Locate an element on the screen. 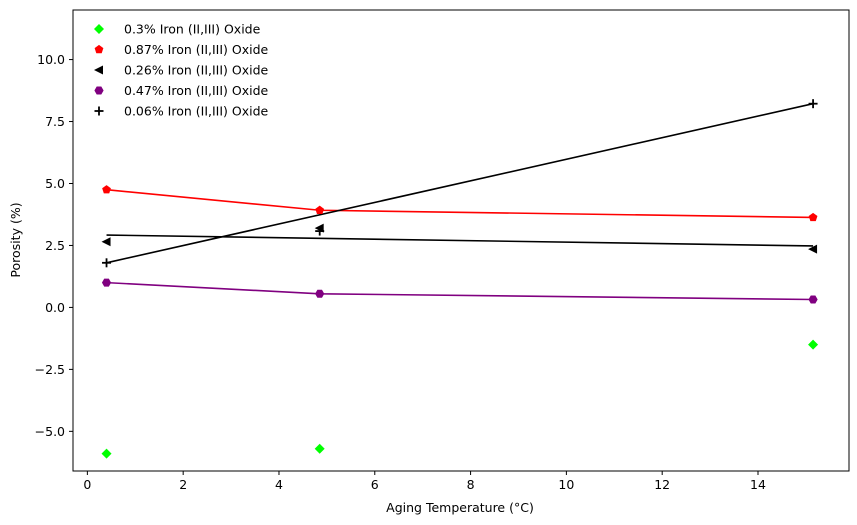  data-point-s4-p0 is located at coordinates (107, 263).